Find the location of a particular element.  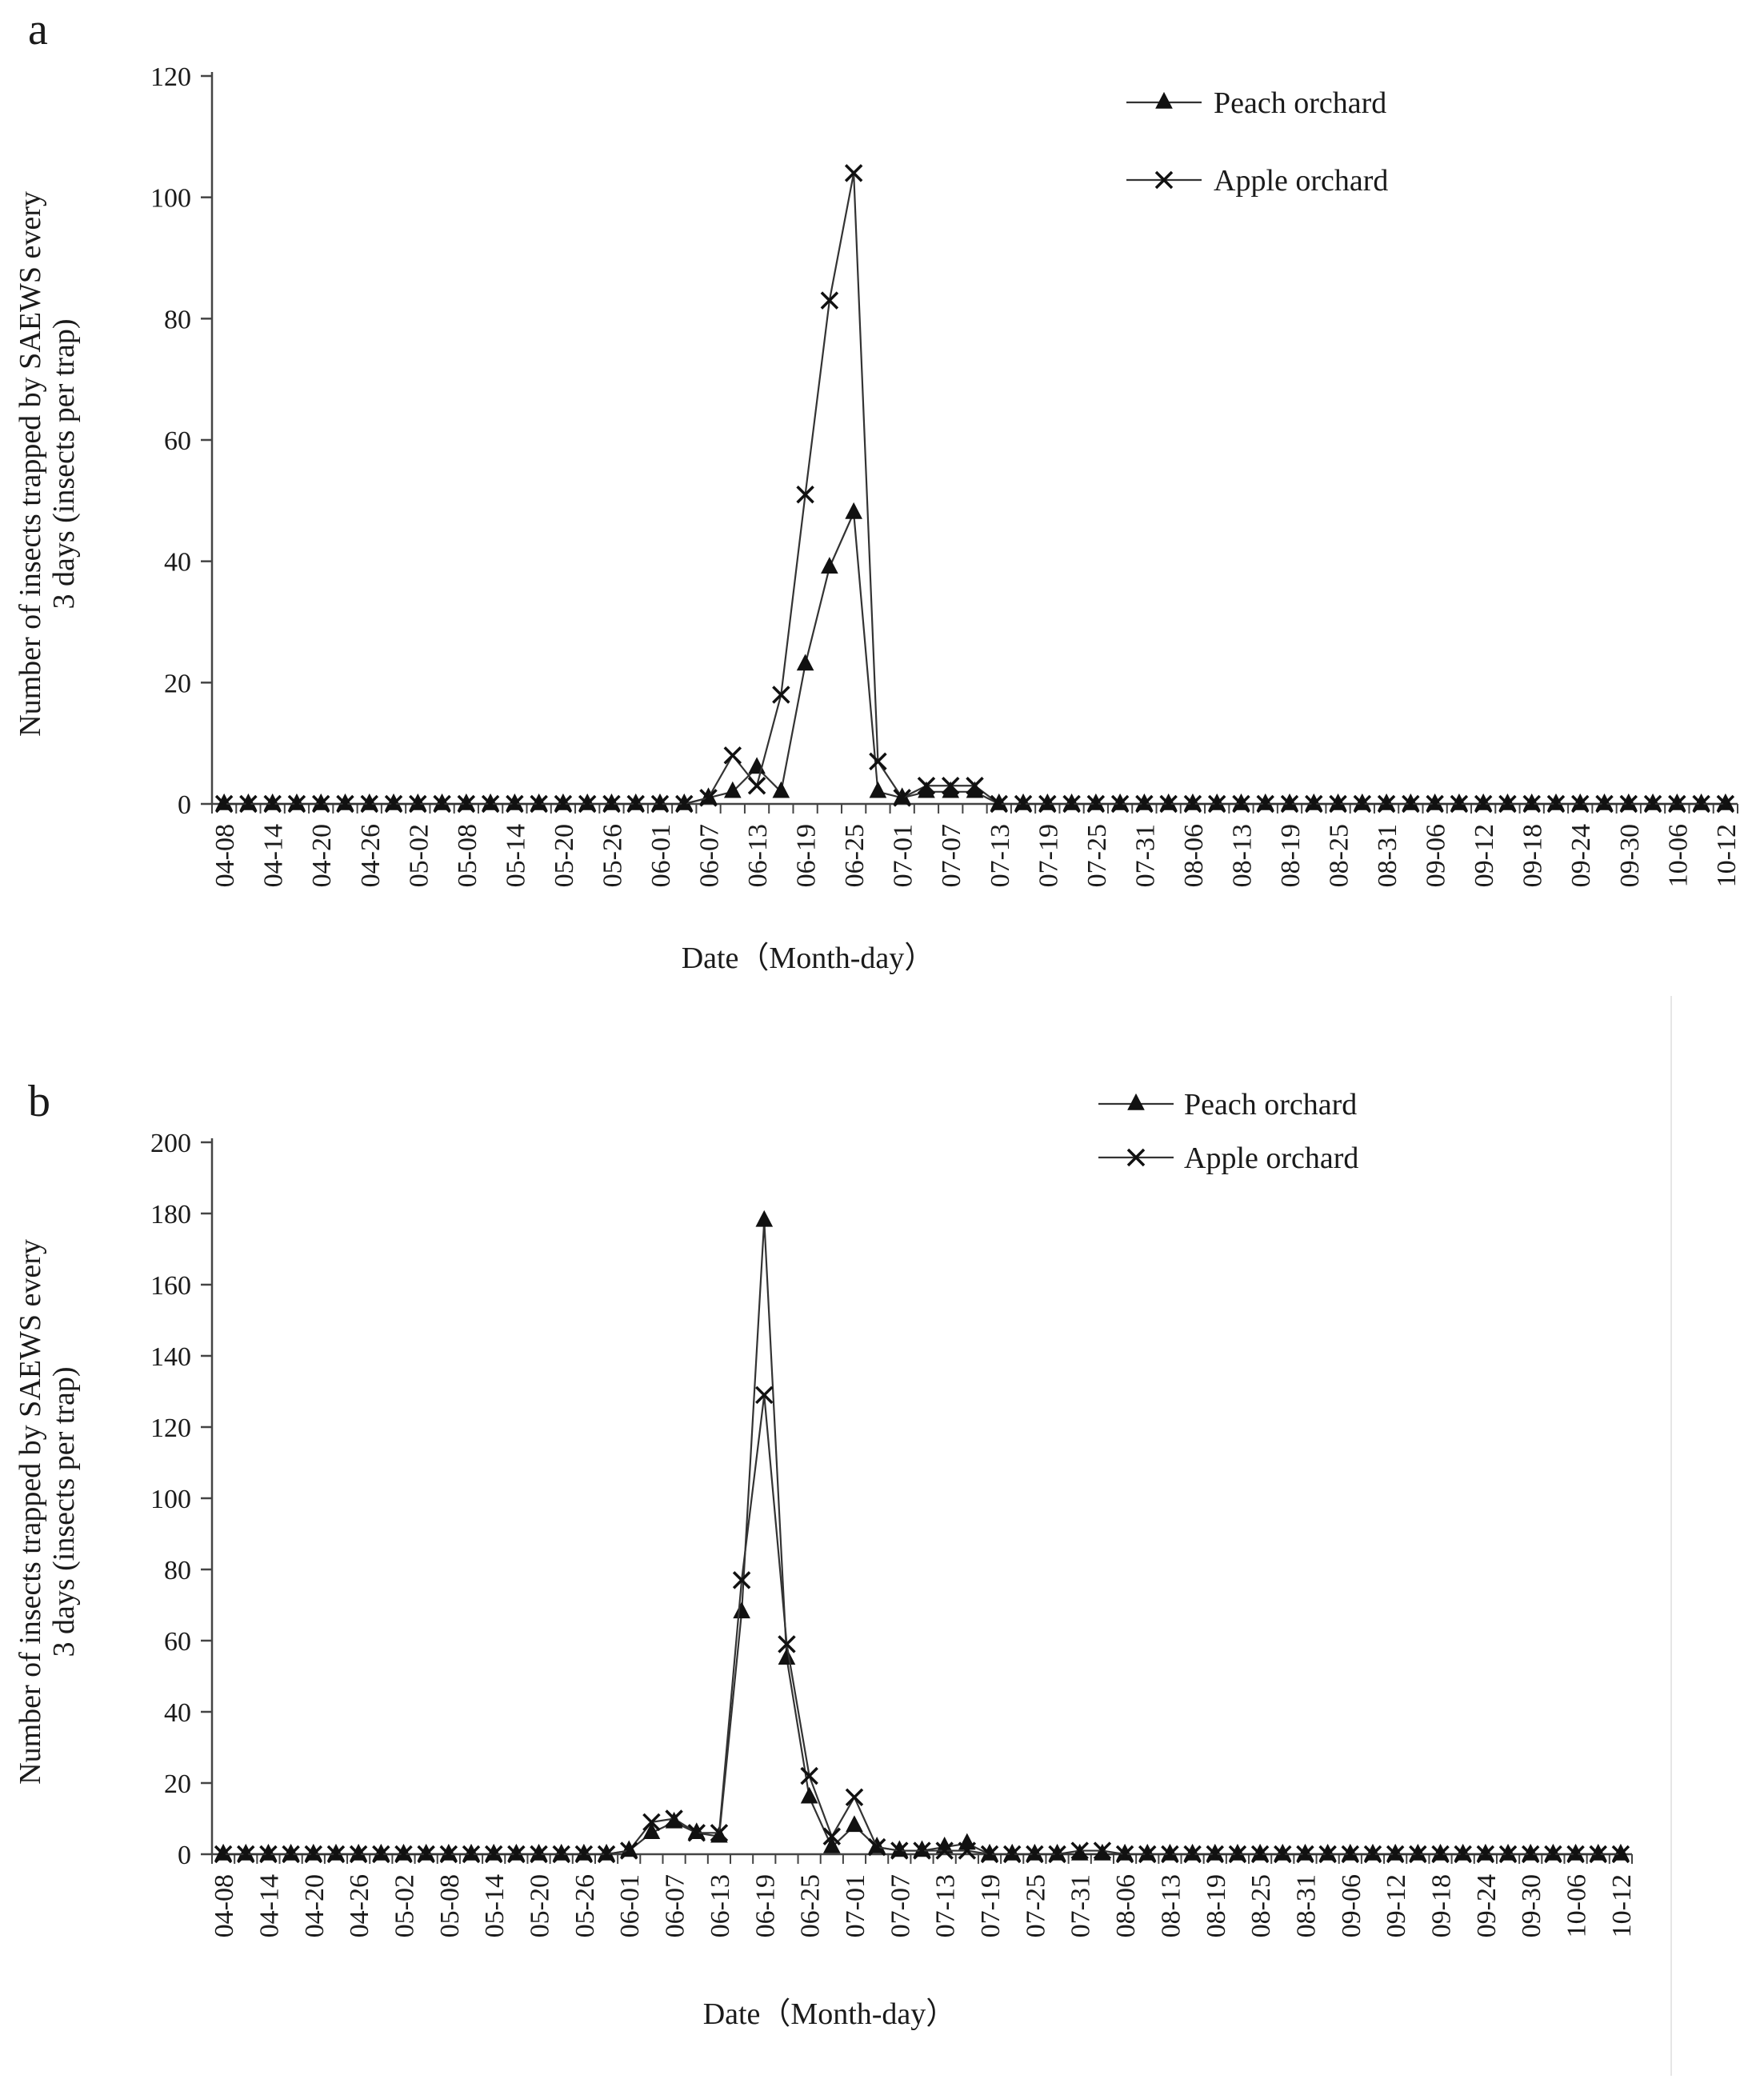

x-tick-label: 05-26 is located at coordinates (612, 855).